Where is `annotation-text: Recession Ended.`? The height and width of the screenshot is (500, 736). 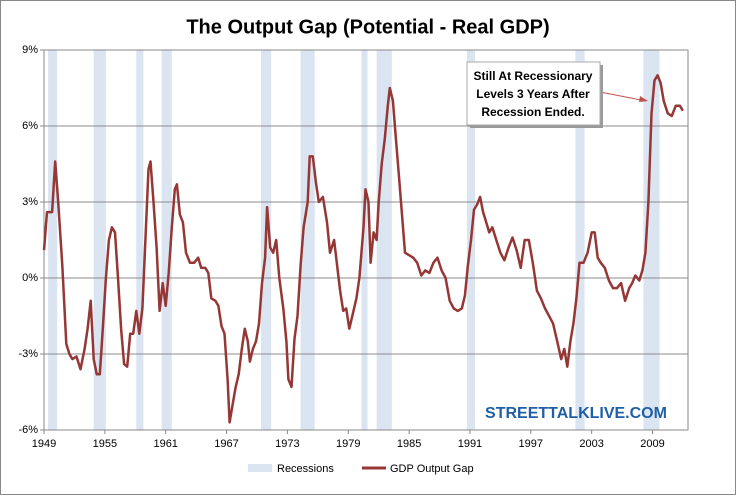
annotation-text: Recession Ended. is located at coordinates (532, 112).